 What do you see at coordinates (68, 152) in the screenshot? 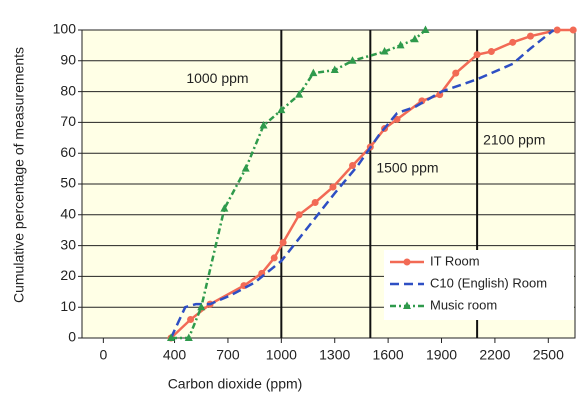
I see `y-tick-label: 60` at bounding box center [68, 152].